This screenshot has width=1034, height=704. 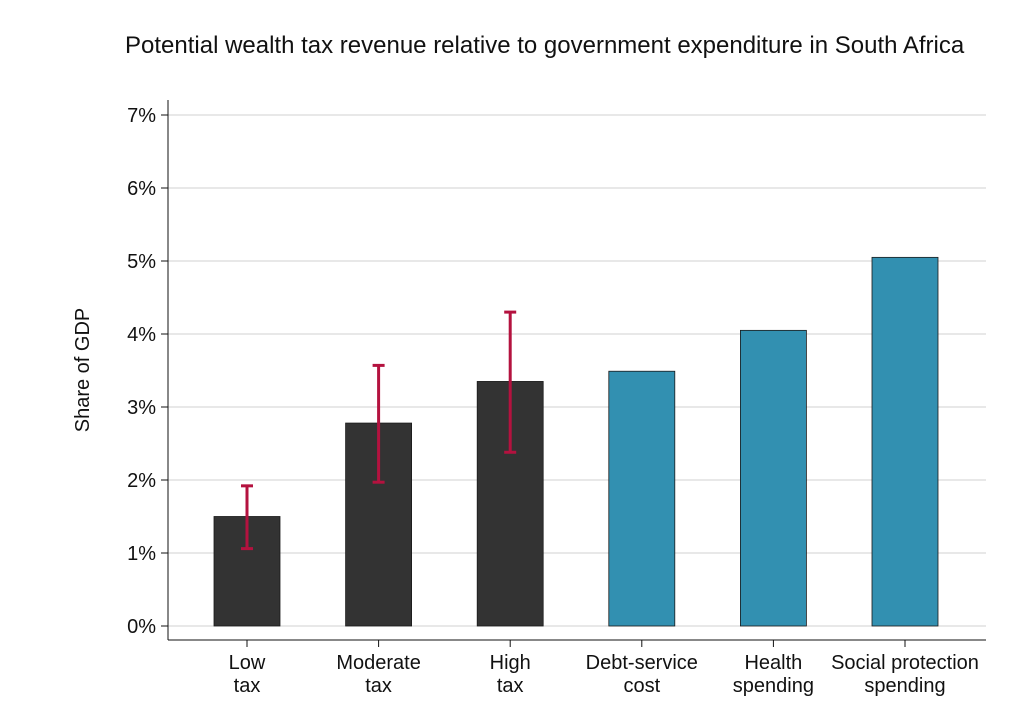 What do you see at coordinates (141, 481) in the screenshot?
I see `y-tick-label: 2%` at bounding box center [141, 481].